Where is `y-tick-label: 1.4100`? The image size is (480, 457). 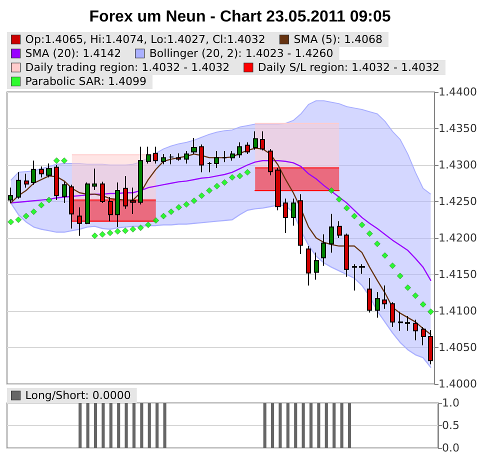 y-tick-label: 1.4100 is located at coordinates (458, 311).